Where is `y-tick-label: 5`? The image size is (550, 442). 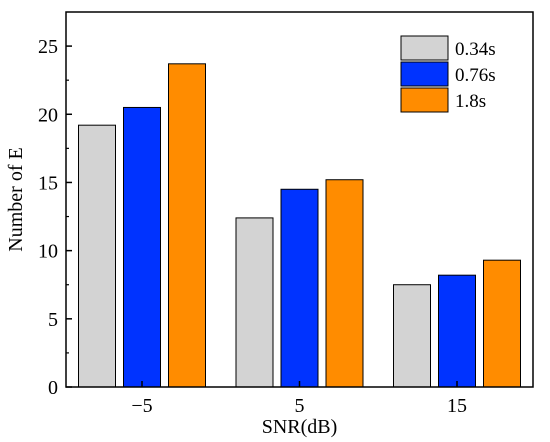 y-tick-label: 5 is located at coordinates (53, 320).